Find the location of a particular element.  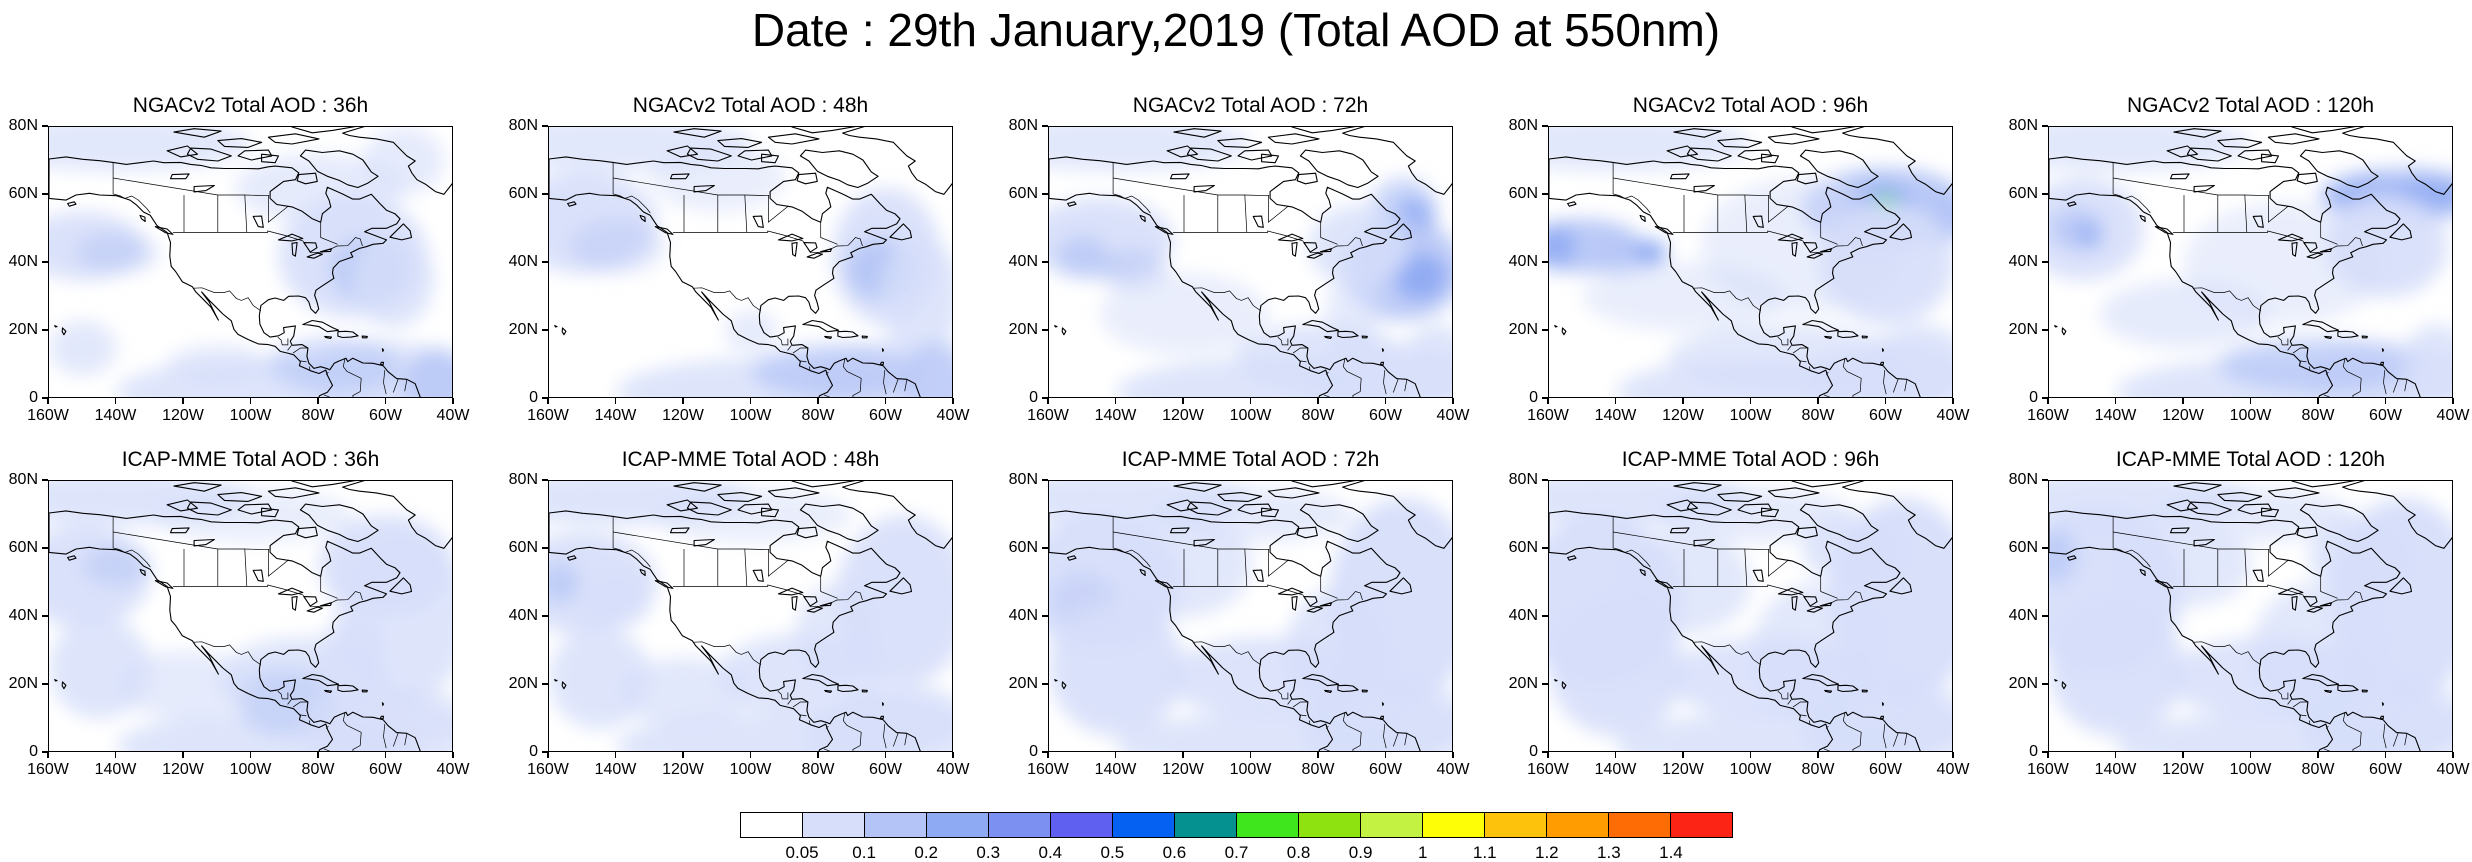

colorbar-label: 1.4 is located at coordinates (1671, 852).